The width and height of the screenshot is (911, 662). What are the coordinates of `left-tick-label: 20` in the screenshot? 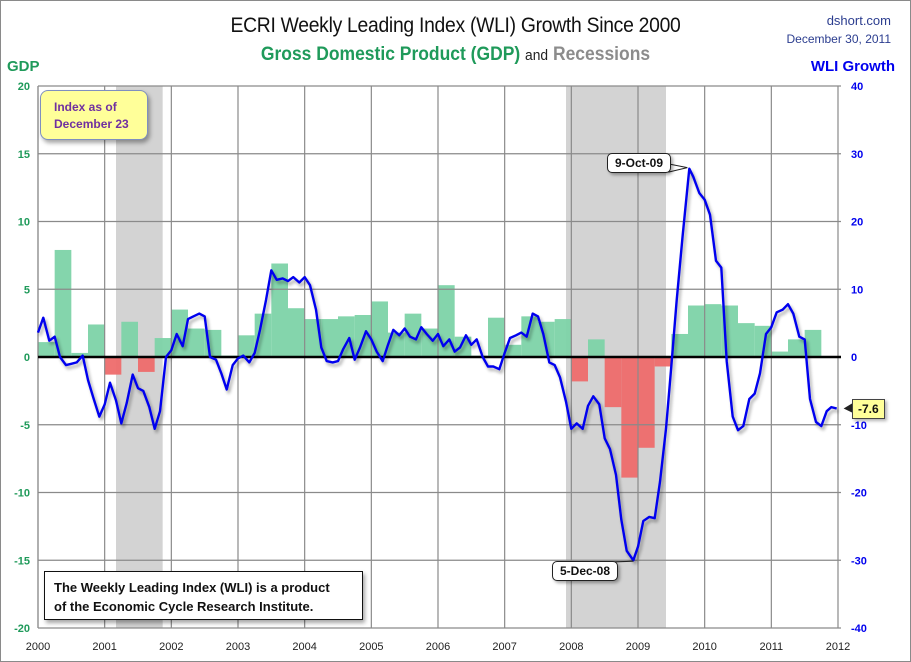 It's located at (24, 87).